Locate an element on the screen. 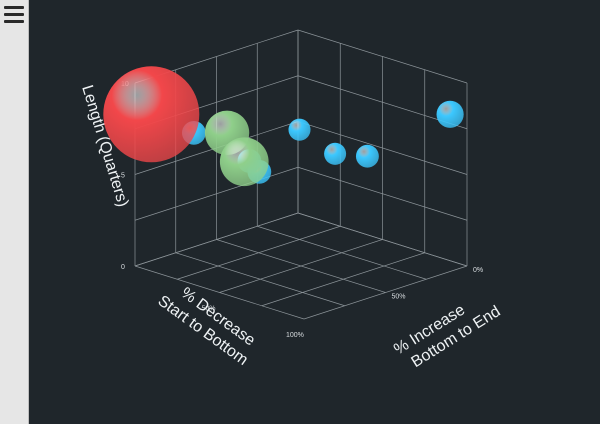 The height and width of the screenshot is (424, 600). x-tick-label: 100% is located at coordinates (295, 335).